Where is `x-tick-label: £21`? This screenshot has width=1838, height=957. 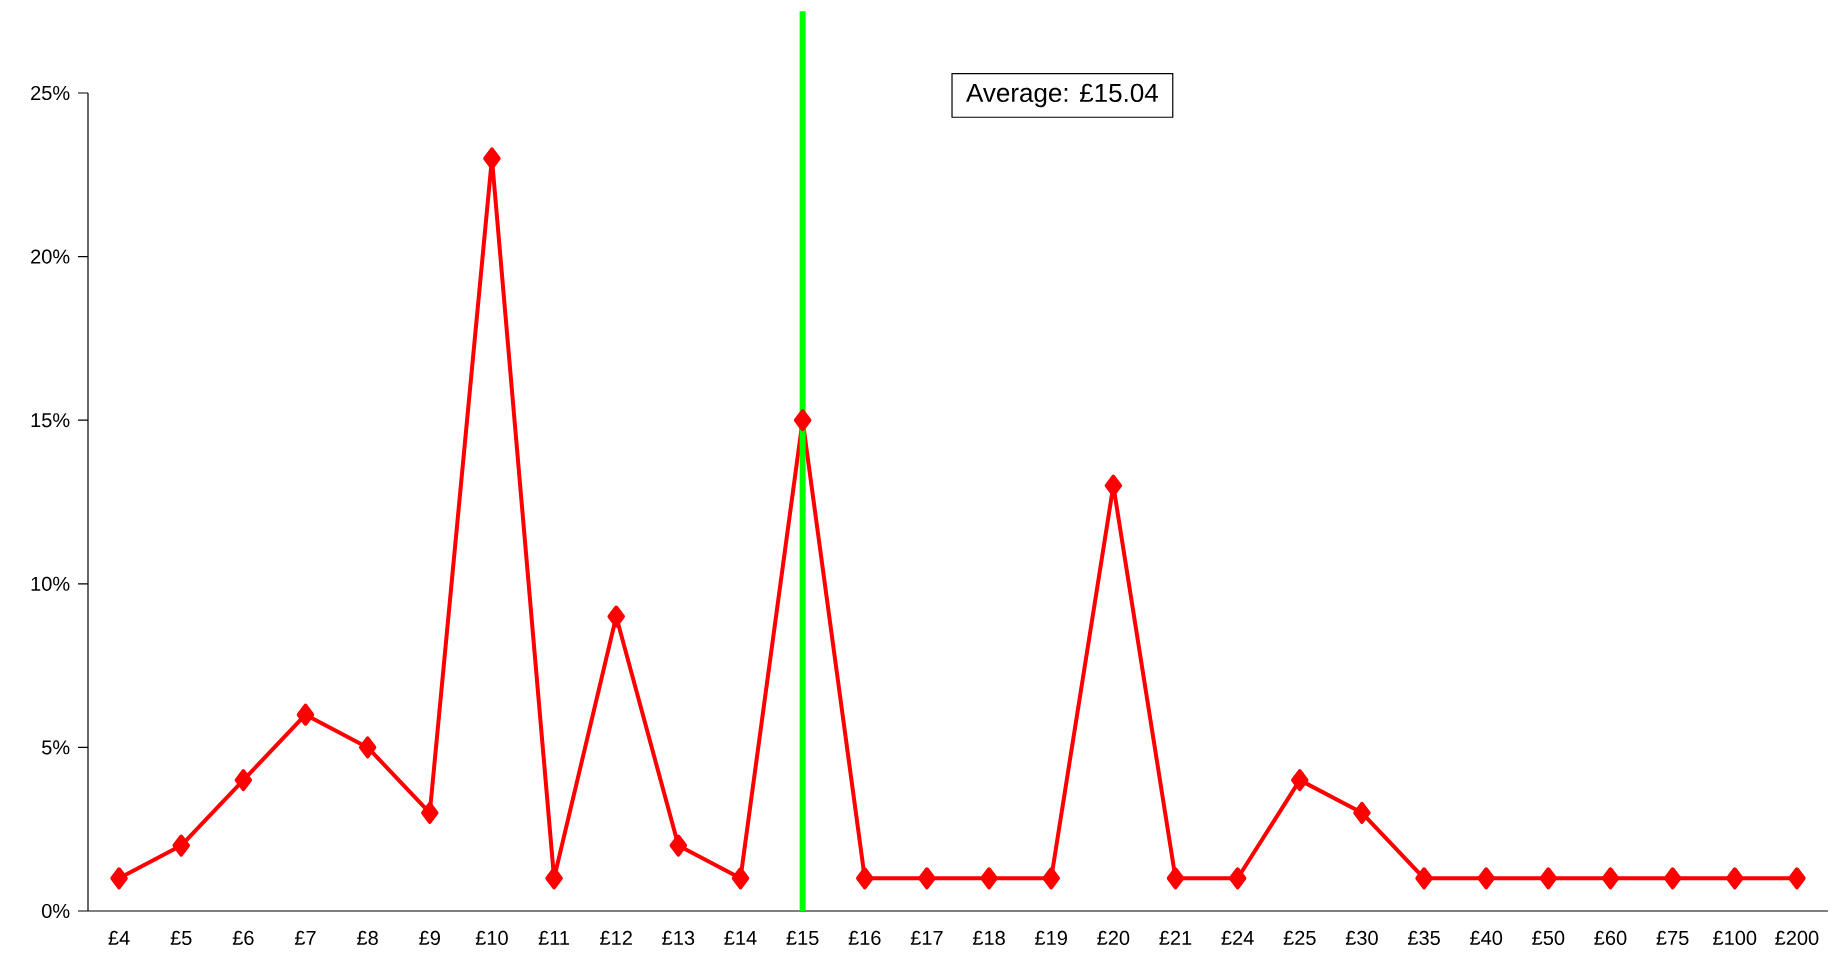 x-tick-label: £21 is located at coordinates (1175, 937).